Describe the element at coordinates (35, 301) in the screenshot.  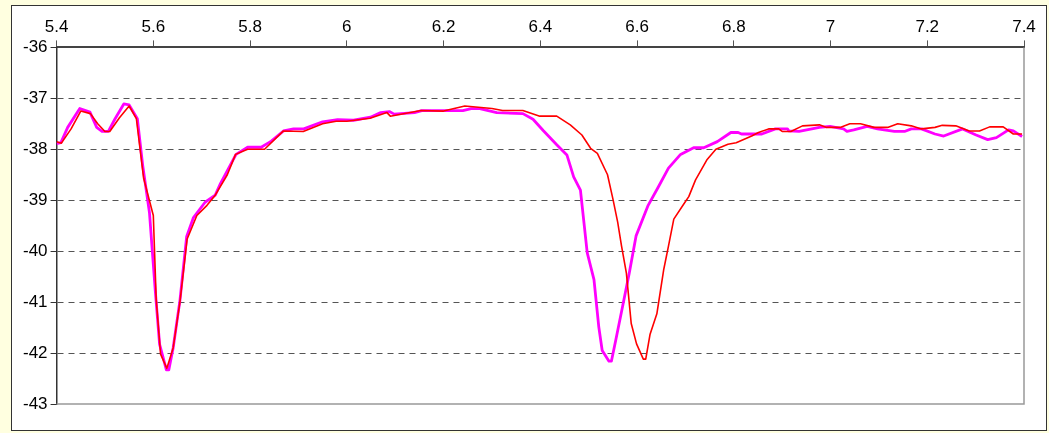
I see `y-tick-label: -41` at that location.